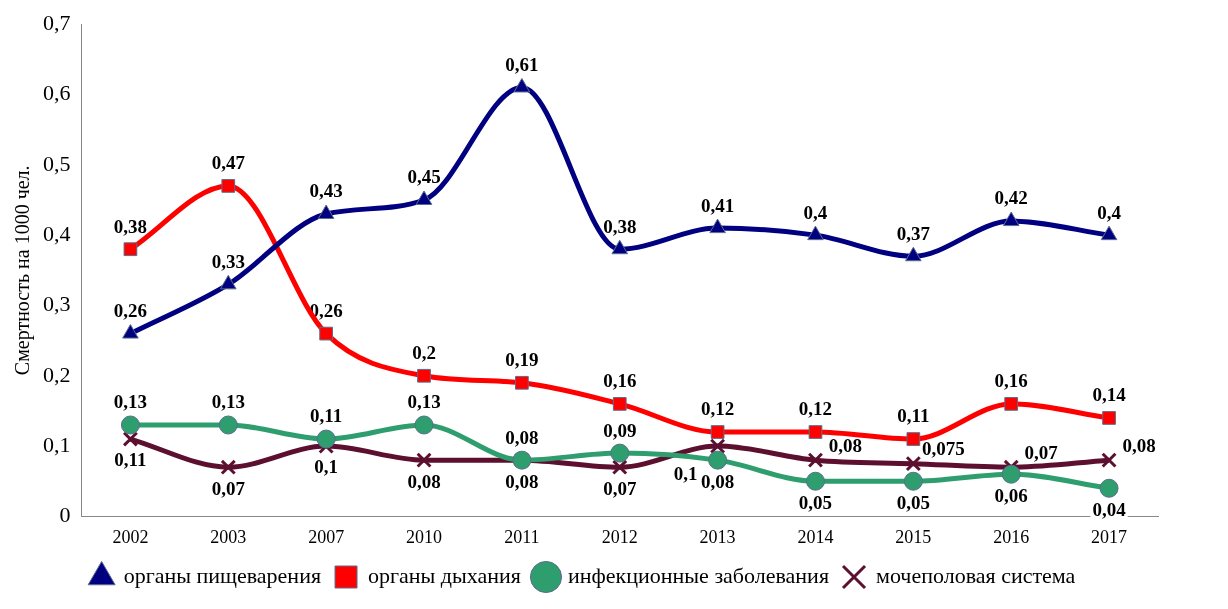 This screenshot has width=1228, height=609. I want to click on data-label: 0,04, so click(1109, 509).